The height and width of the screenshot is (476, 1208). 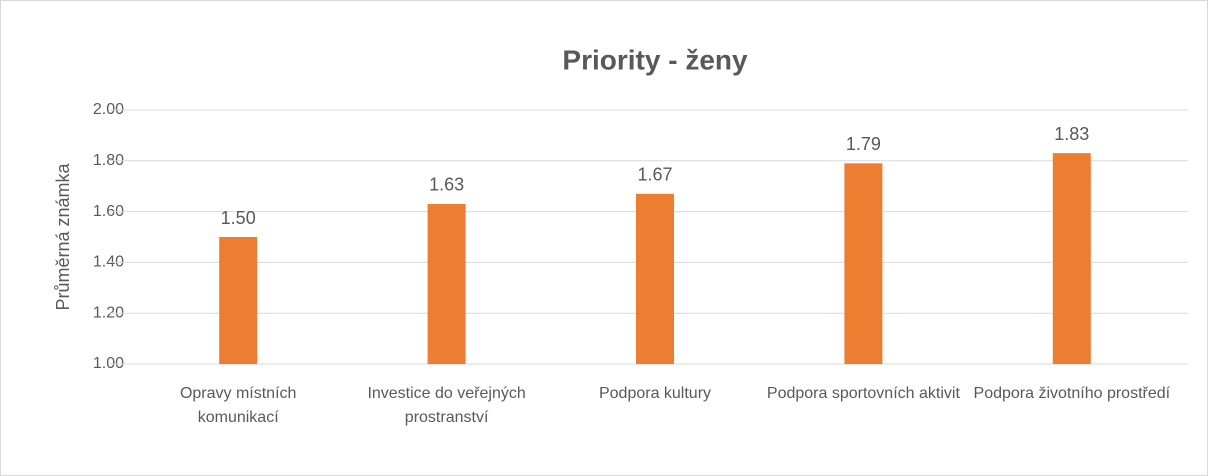 What do you see at coordinates (238, 405) in the screenshot?
I see `x-tick-label: Opravy místních komunikací` at bounding box center [238, 405].